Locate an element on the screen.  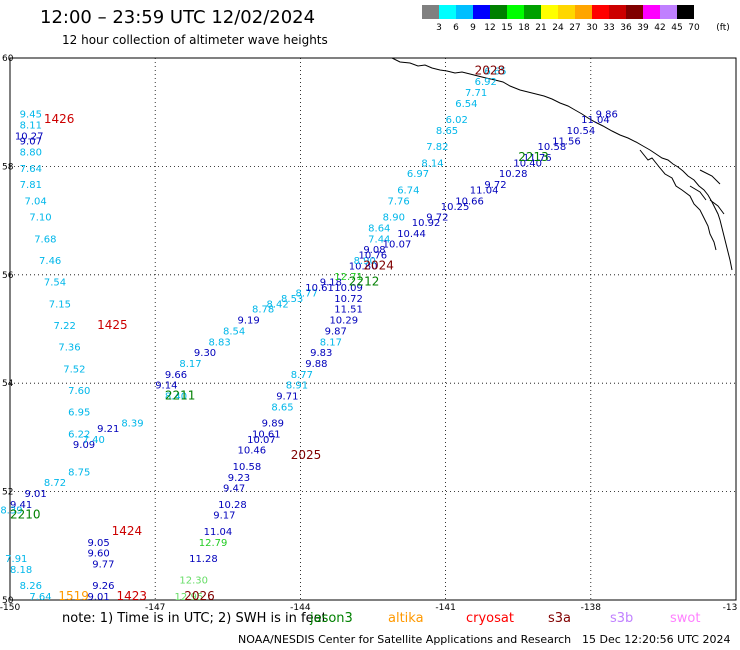
wave-height-value: 9.83 is located at coordinates (321, 353).